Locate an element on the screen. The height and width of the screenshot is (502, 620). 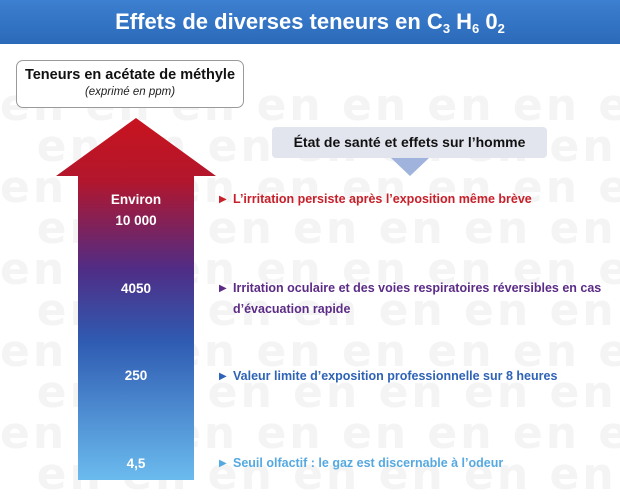
level-4050-value: 4050 is located at coordinates (136, 288).